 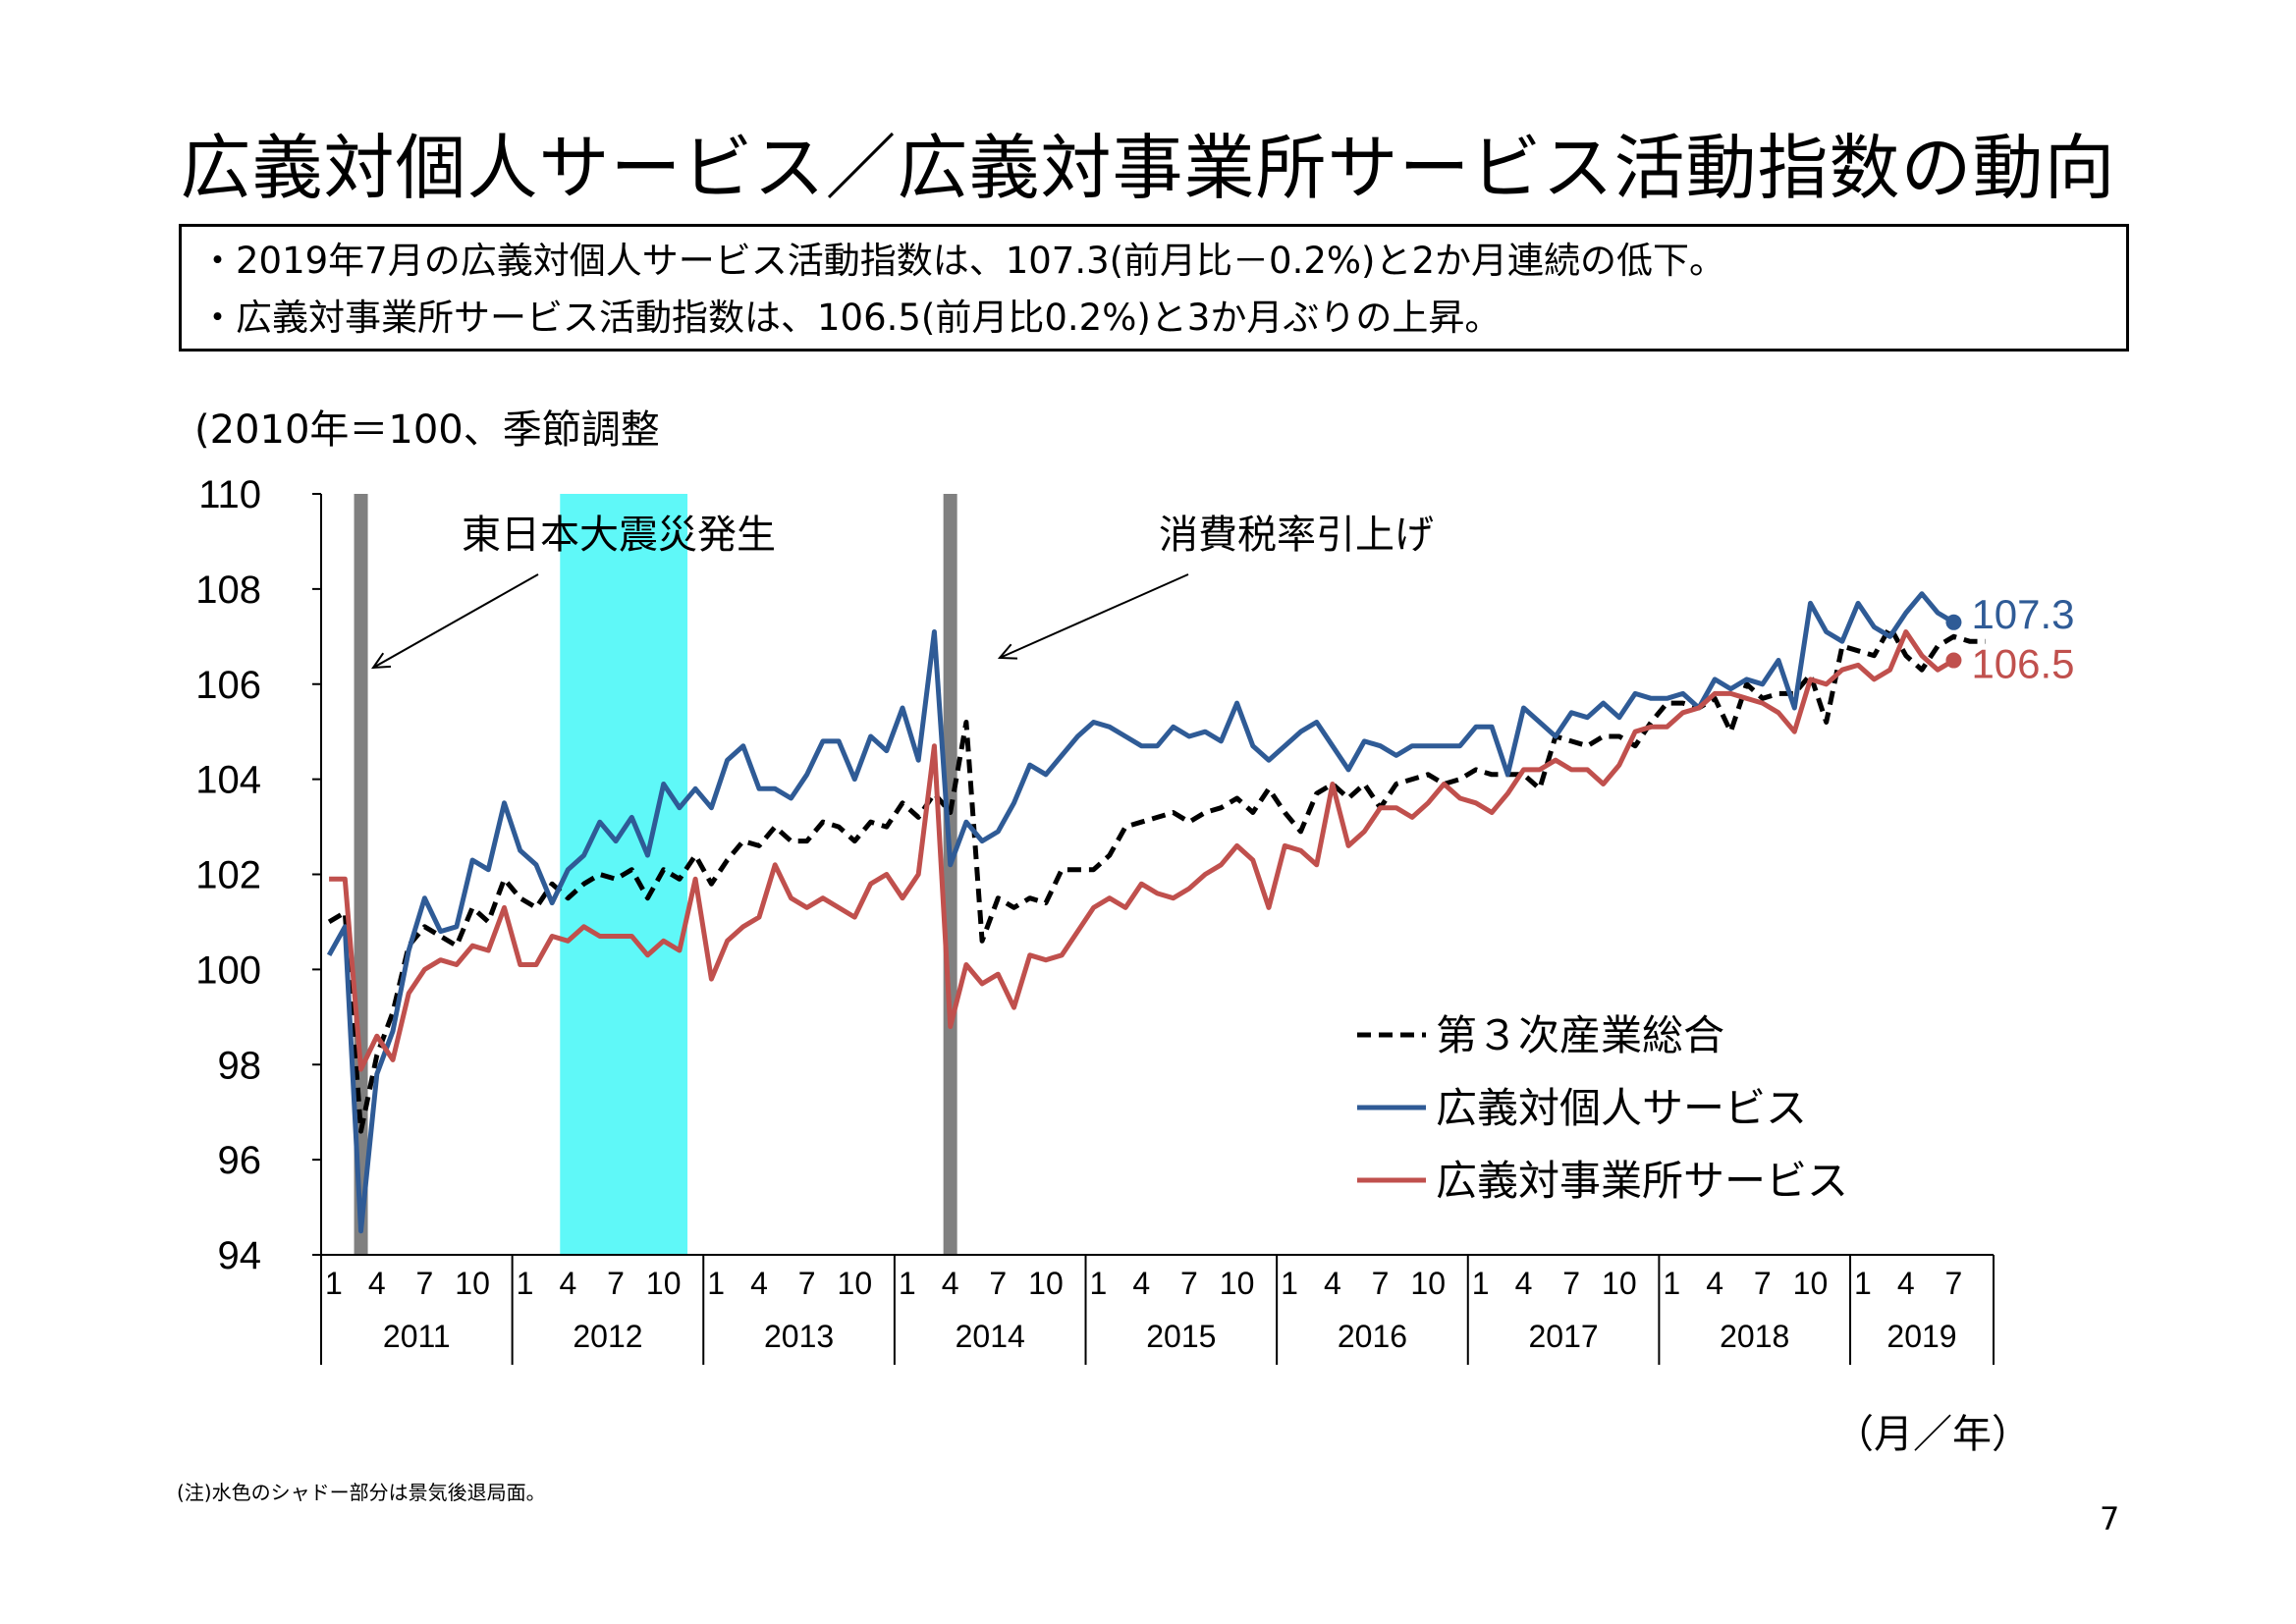 What do you see at coordinates (1621, 1108) in the screenshot?
I see `legend-label: 広義対個人サービス` at bounding box center [1621, 1108].